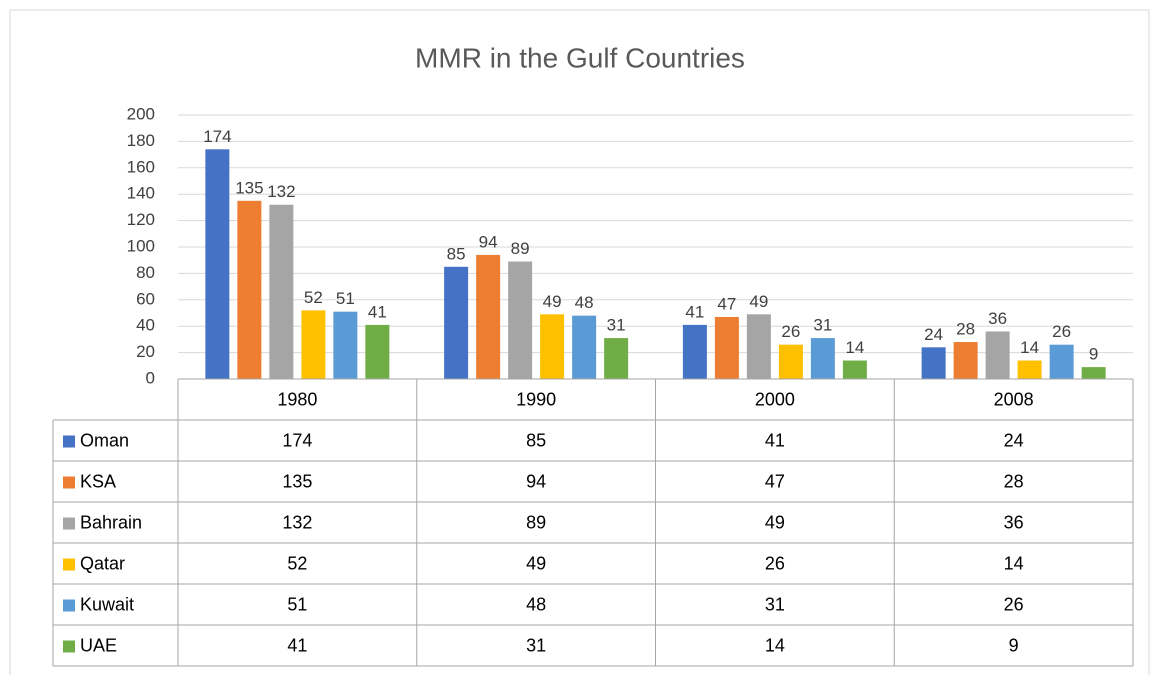 The height and width of the screenshot is (675, 1159). I want to click on y-tick-label: 160, so click(141, 166).